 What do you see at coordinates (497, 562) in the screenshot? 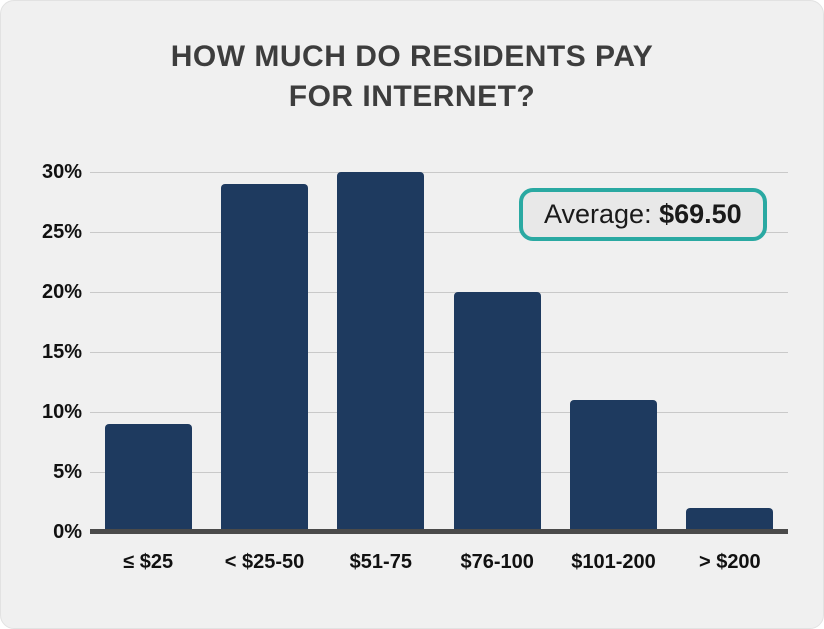
I see `x-tick-label: $76-100` at bounding box center [497, 562].